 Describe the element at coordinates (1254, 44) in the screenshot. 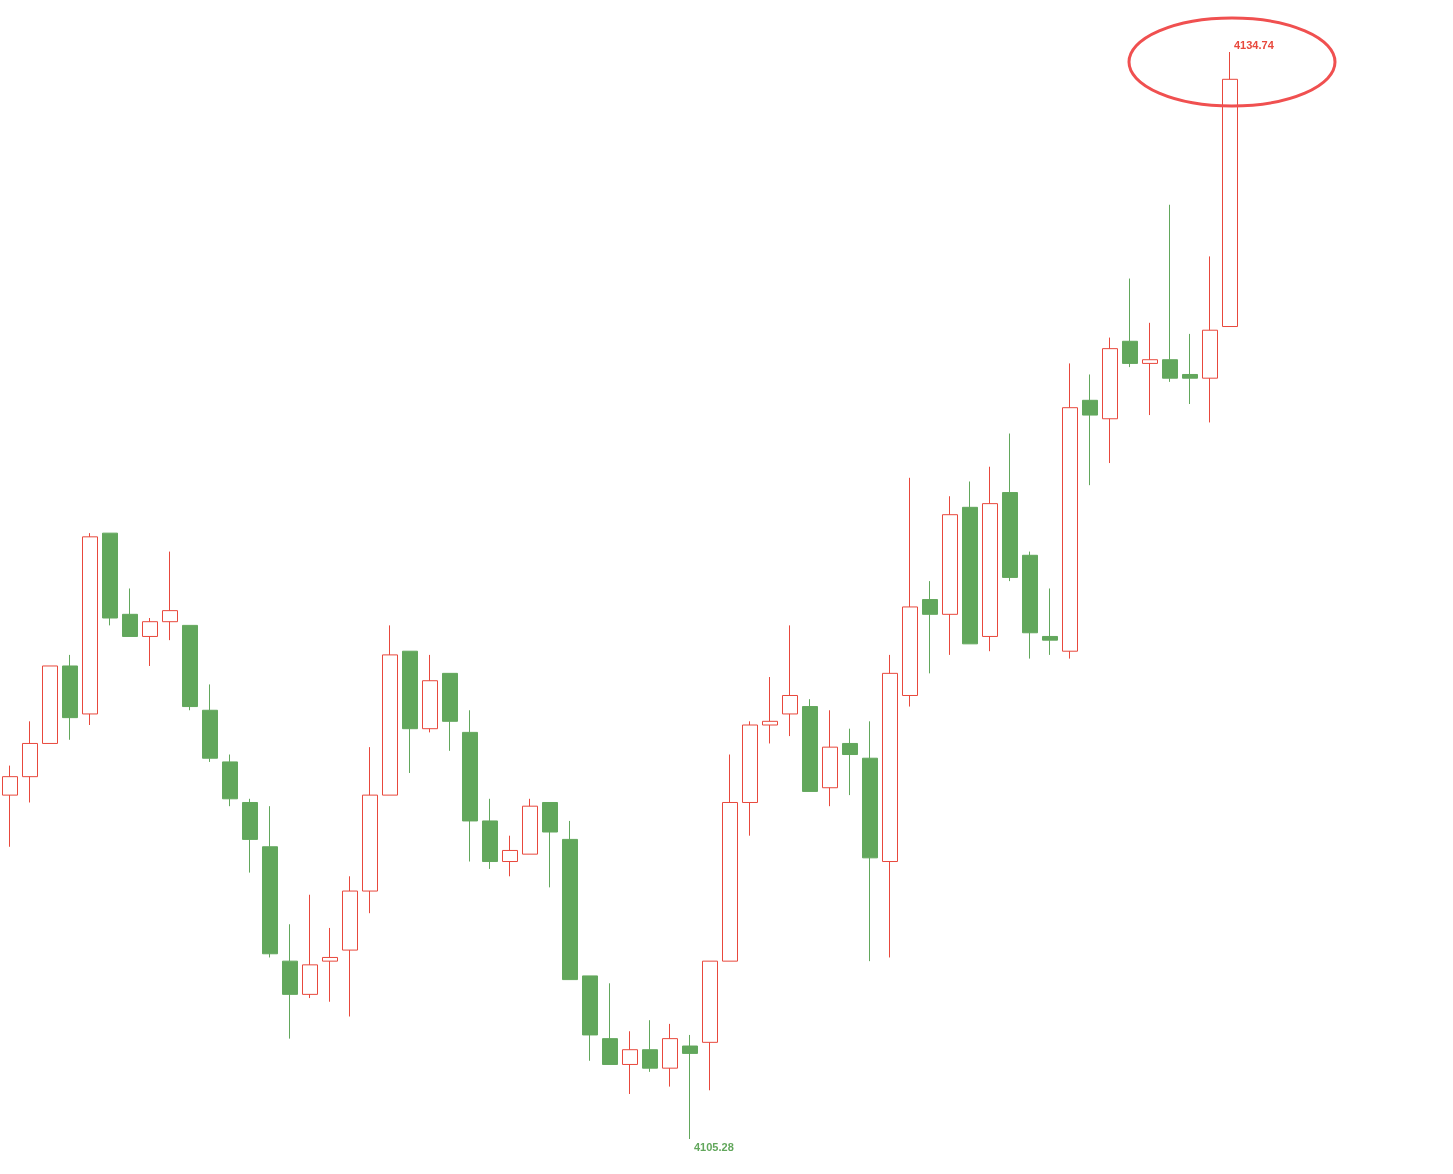

I see `text: 4134.74` at that location.